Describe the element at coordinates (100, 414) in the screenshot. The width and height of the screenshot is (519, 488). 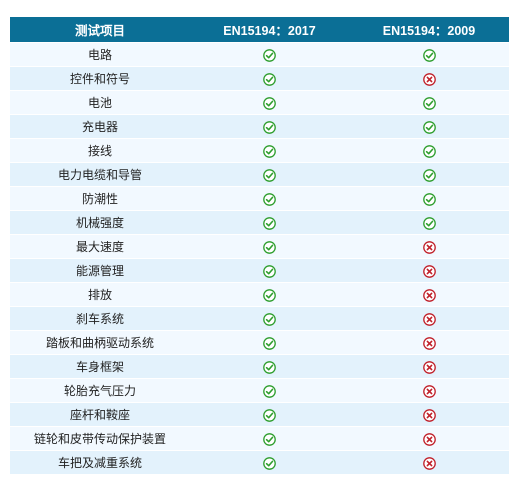
I see `test-item-cell: 座杆和鞍座` at that location.